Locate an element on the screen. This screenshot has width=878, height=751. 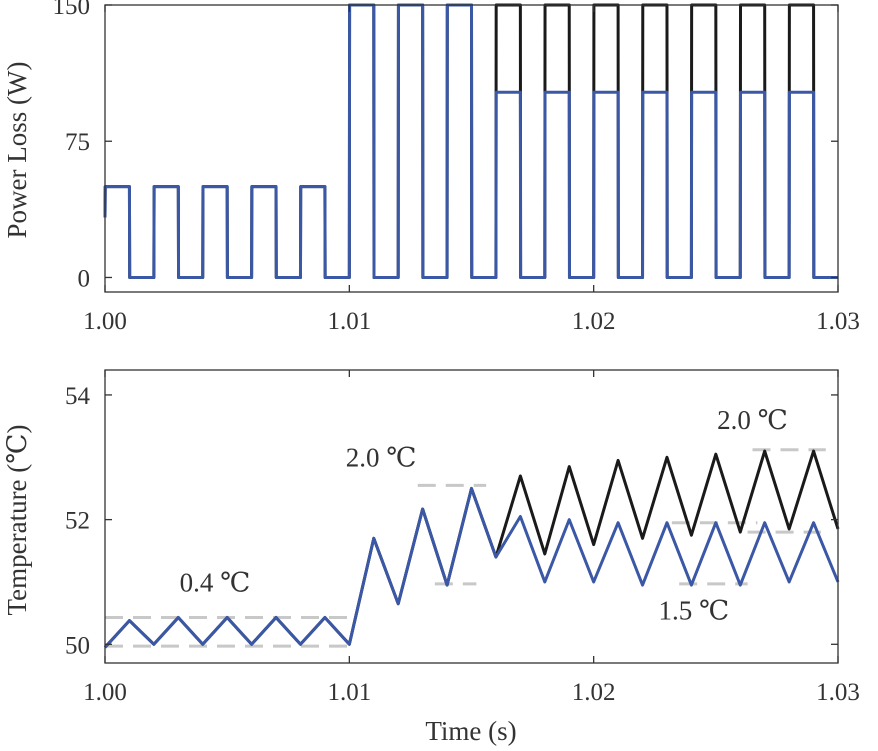
y-tick-label: 0 is located at coordinates (84, 278).